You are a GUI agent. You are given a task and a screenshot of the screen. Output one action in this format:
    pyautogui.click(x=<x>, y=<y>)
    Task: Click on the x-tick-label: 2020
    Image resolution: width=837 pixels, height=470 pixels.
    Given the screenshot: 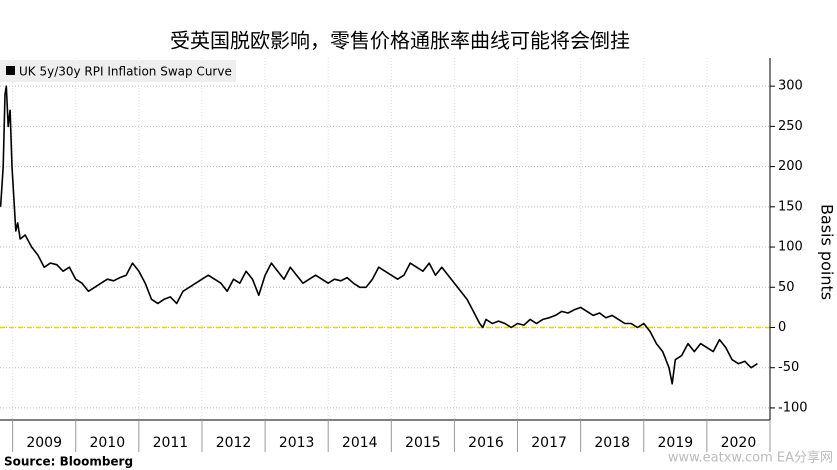 What is the action you would take?
    pyautogui.click(x=739, y=443)
    